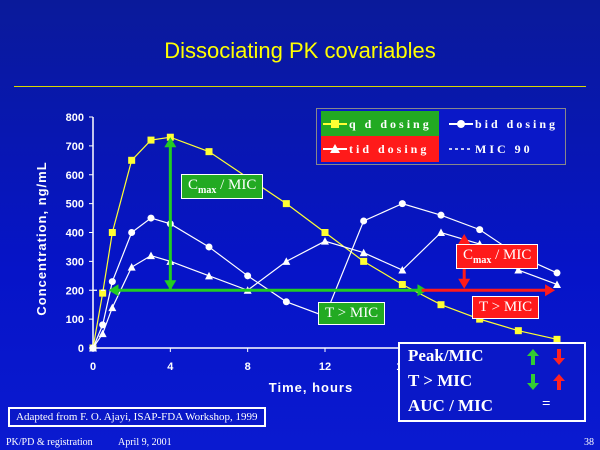 The width and height of the screenshot is (600, 450). I want to click on arrow-up-red-icon, so click(559, 382).